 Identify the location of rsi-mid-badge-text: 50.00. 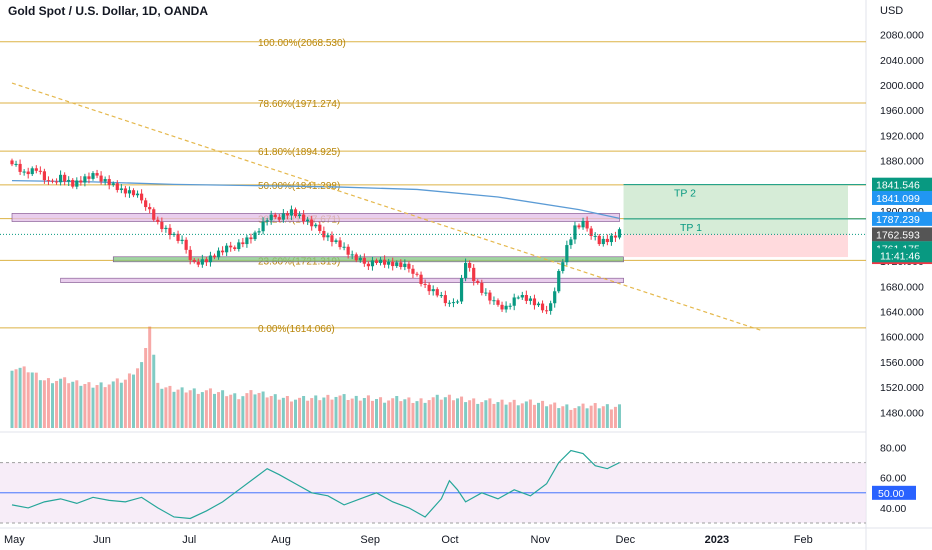
(891, 494).